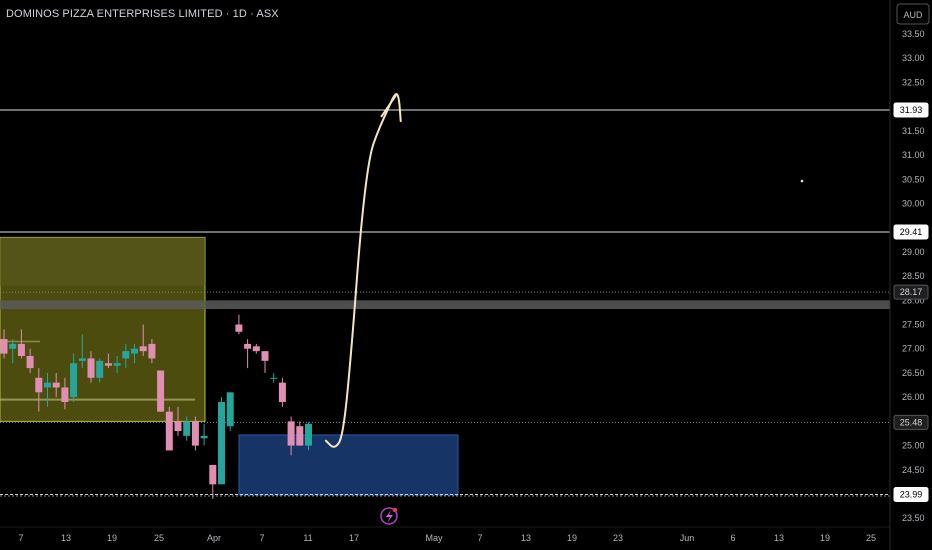 Image resolution: width=932 pixels, height=550 pixels. Describe the element at coordinates (434, 538) in the screenshot. I see `time-tick: May` at that location.